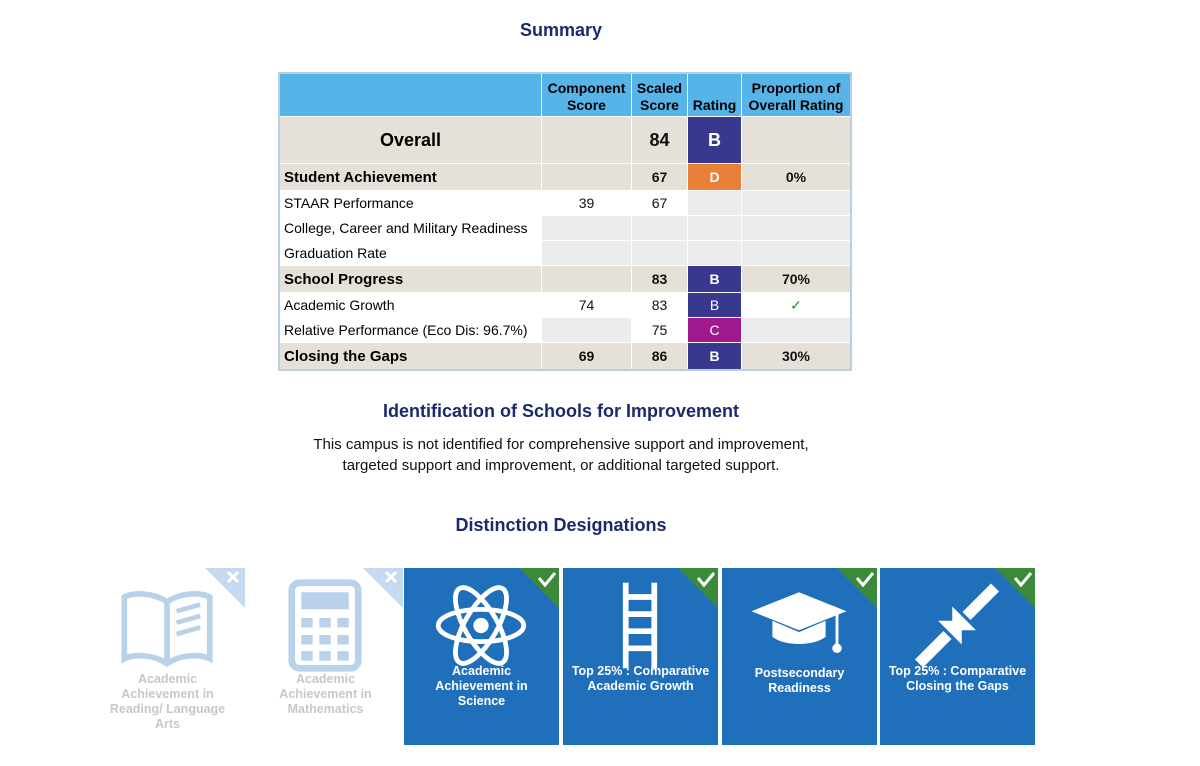  I want to click on distinction-tile: Top 25% : Comparative Academic Growth, so click(640, 656).